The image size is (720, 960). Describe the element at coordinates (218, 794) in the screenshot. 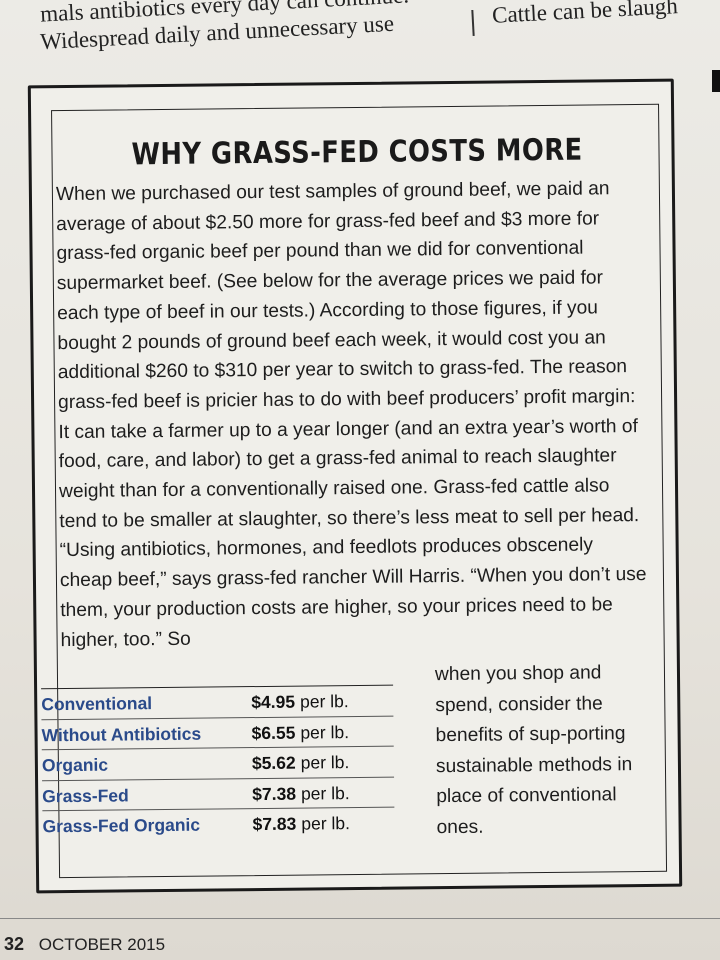

I see `price-row: Grass-Fed $7.38 per lb.` at that location.